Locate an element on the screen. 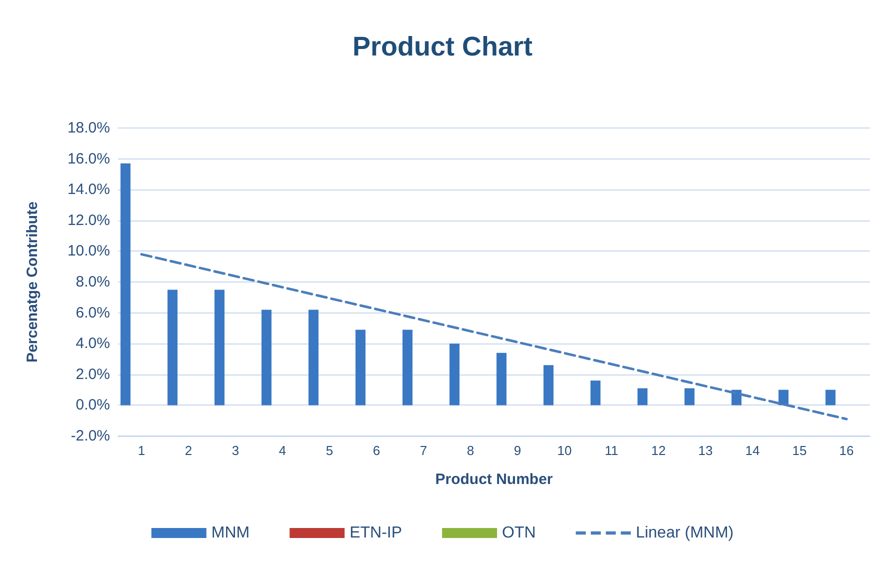  y-tick-label: 10.0% is located at coordinates (88, 251).